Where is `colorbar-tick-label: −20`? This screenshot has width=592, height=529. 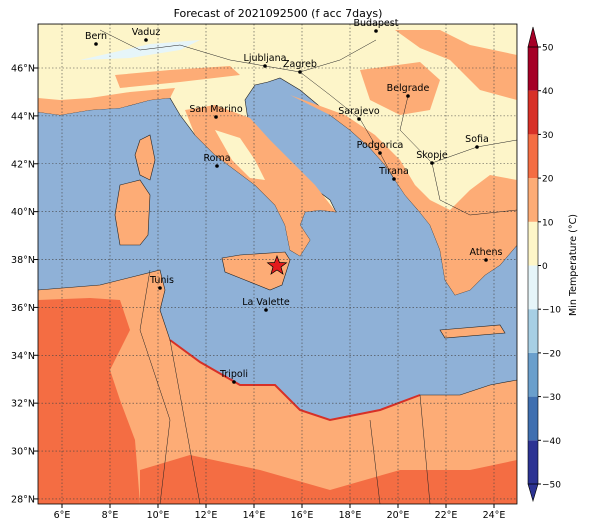
colorbar-tick-label: −20 is located at coordinates (551, 354).